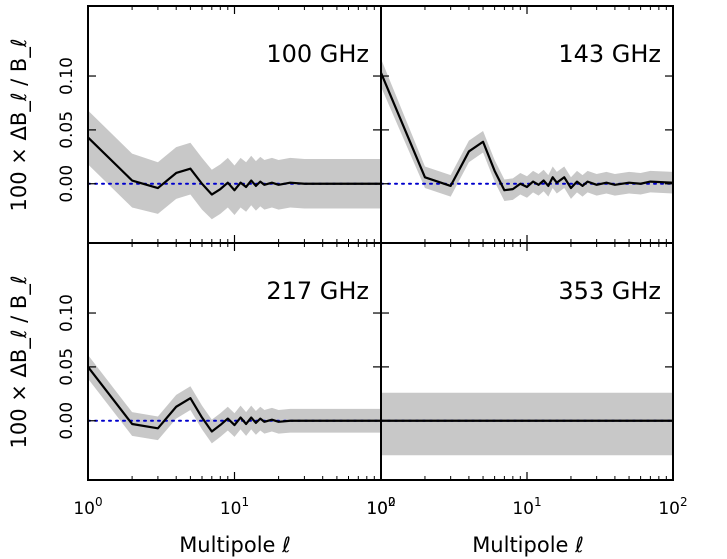 The width and height of the screenshot is (727, 559). I want to click on panel-label: 100 GHz, so click(317, 54).